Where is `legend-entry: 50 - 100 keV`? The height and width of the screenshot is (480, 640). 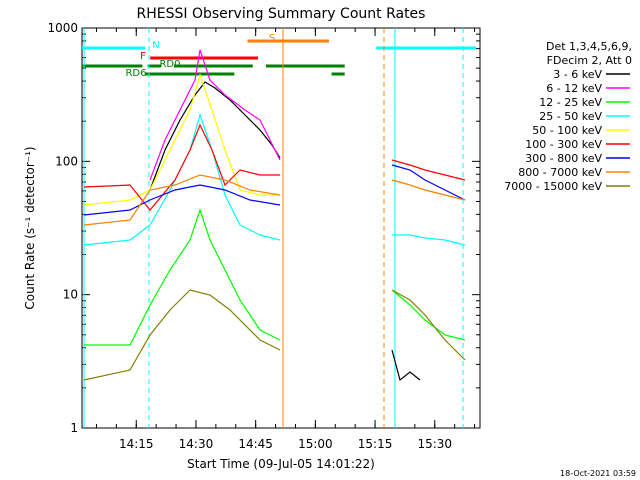 legend-entry: 50 - 100 keV is located at coordinates (567, 130).